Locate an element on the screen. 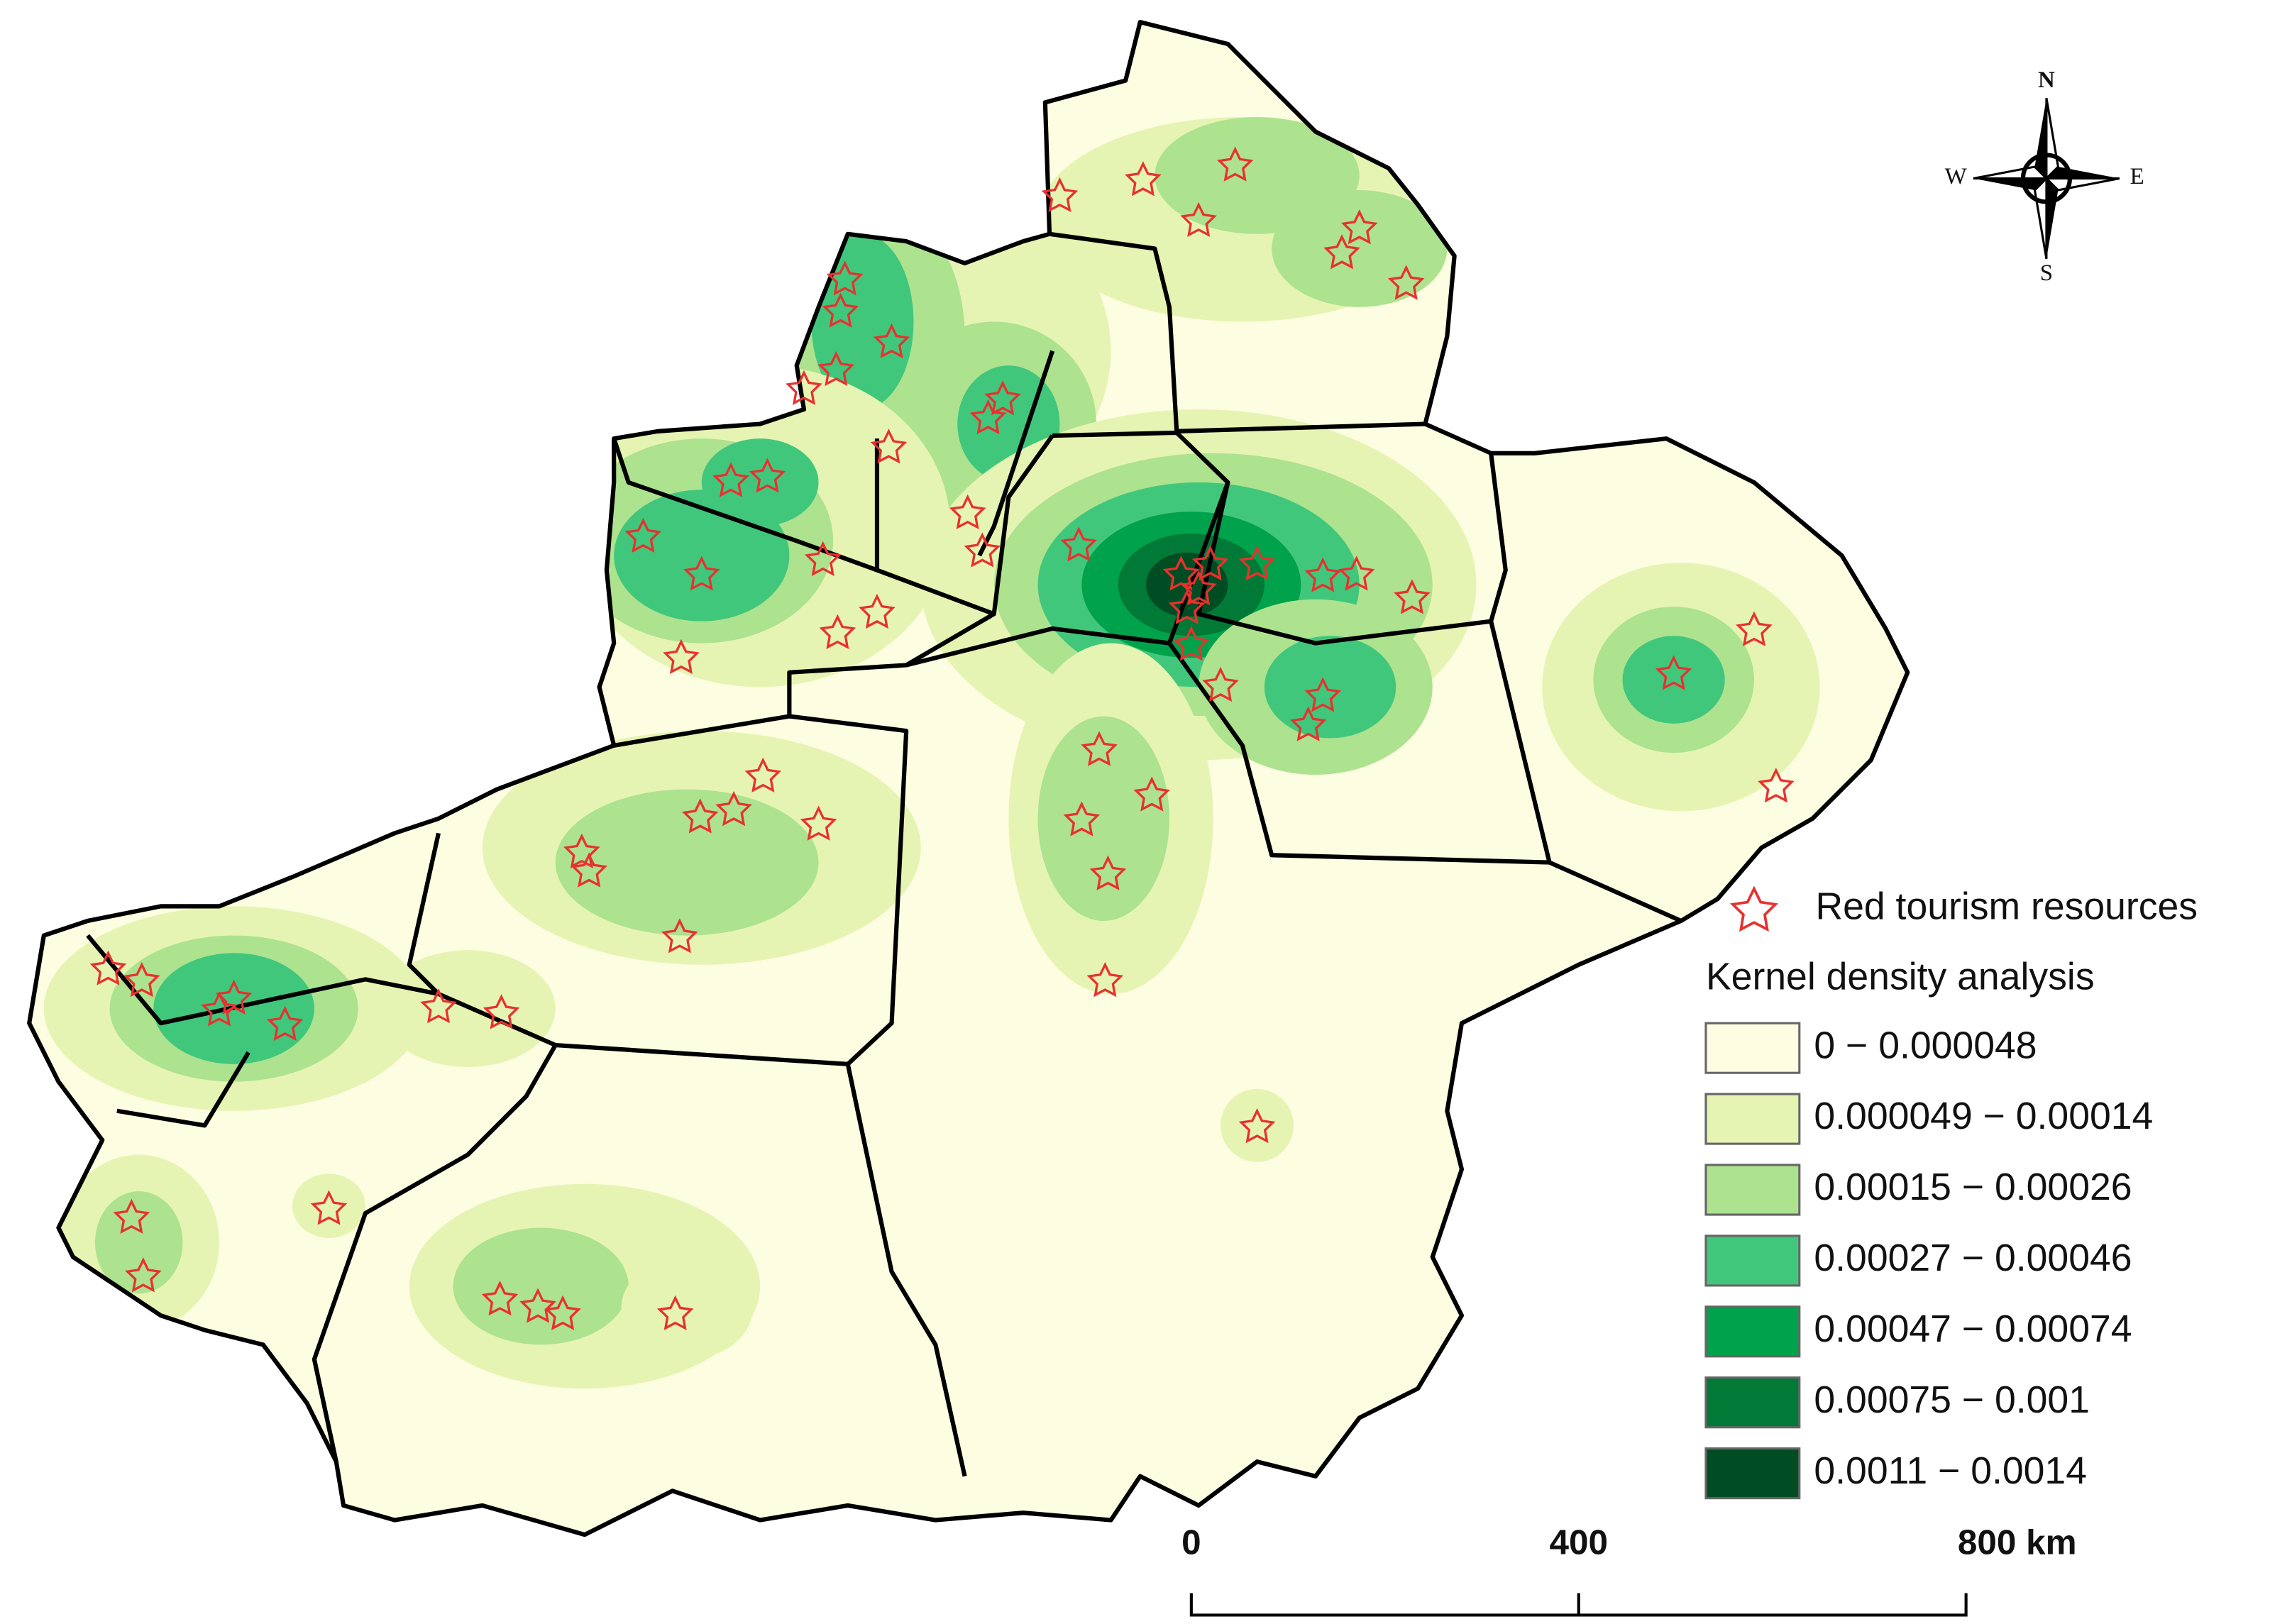 The height and width of the screenshot is (1624, 2292). compass-s: S is located at coordinates (2046, 273).